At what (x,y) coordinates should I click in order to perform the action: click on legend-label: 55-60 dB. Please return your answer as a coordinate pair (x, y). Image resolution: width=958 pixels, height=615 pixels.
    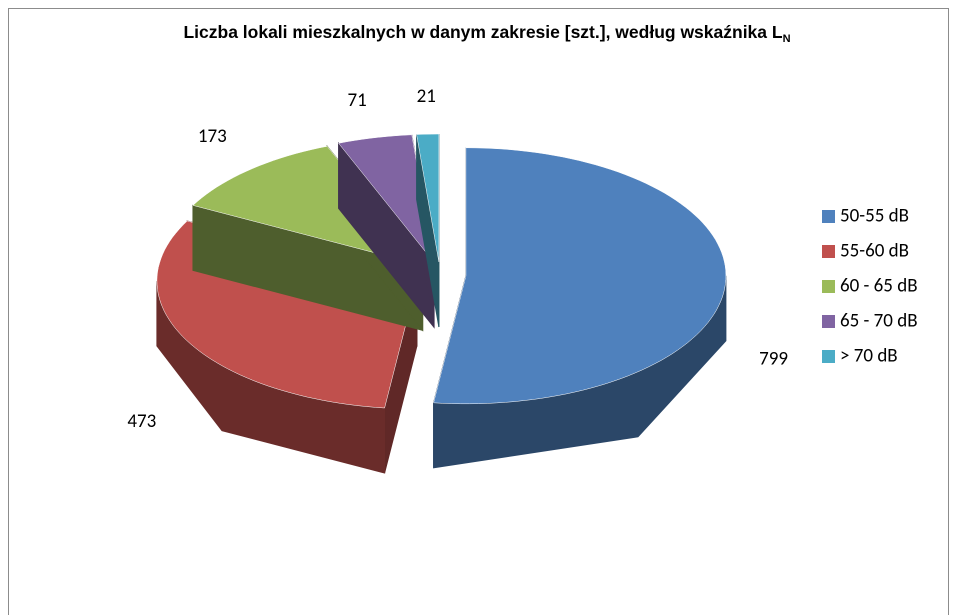
    Looking at the image, I should click on (874, 251).